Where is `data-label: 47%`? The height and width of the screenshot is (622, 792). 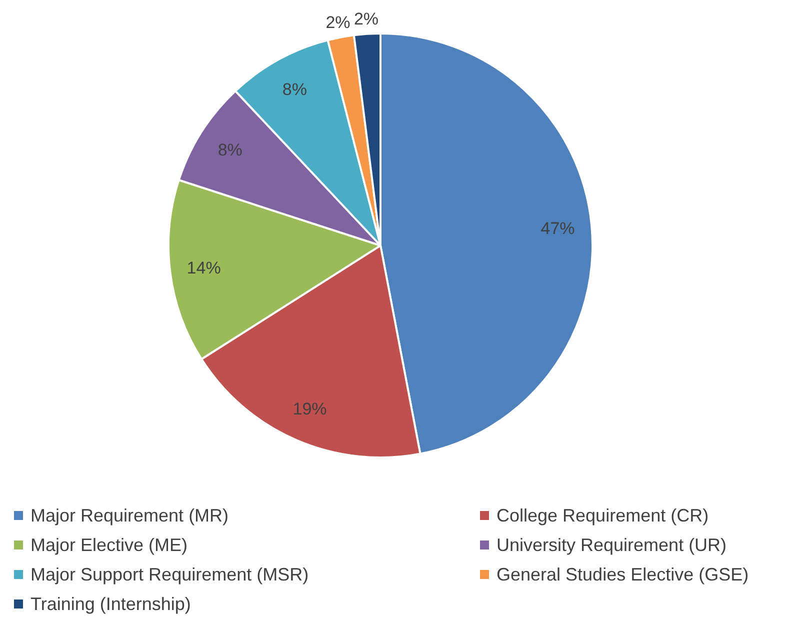 data-label: 47% is located at coordinates (557, 228).